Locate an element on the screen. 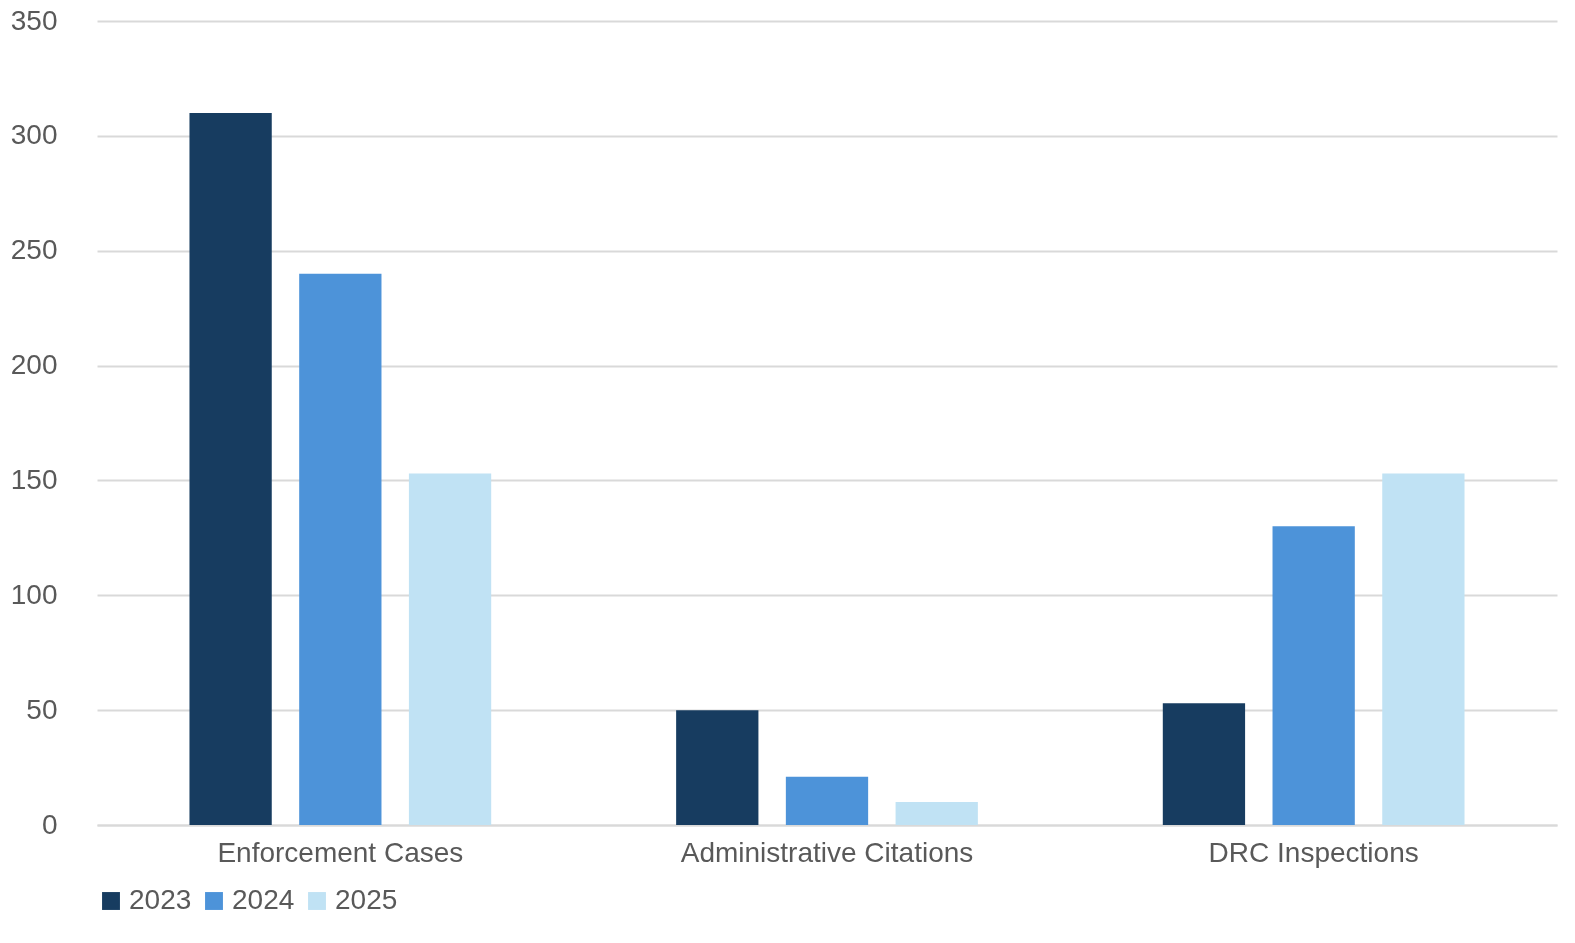 The width and height of the screenshot is (1575, 943). y-tick-label: 250 is located at coordinates (34, 250).